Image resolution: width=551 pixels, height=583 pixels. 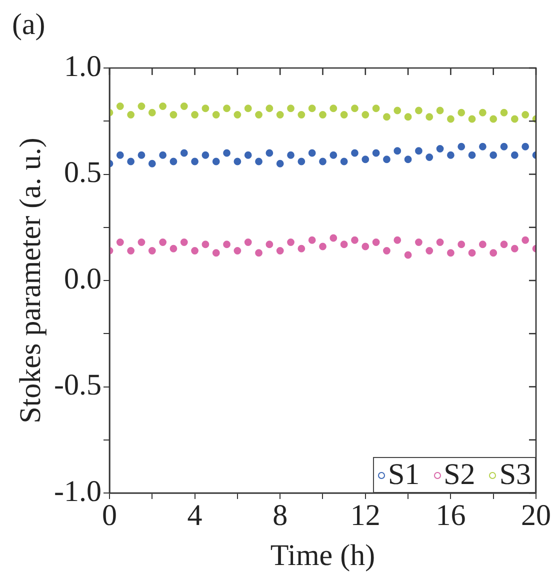 What do you see at coordinates (83, 66) in the screenshot?
I see `y-tick-label: 1.0` at bounding box center [83, 66].